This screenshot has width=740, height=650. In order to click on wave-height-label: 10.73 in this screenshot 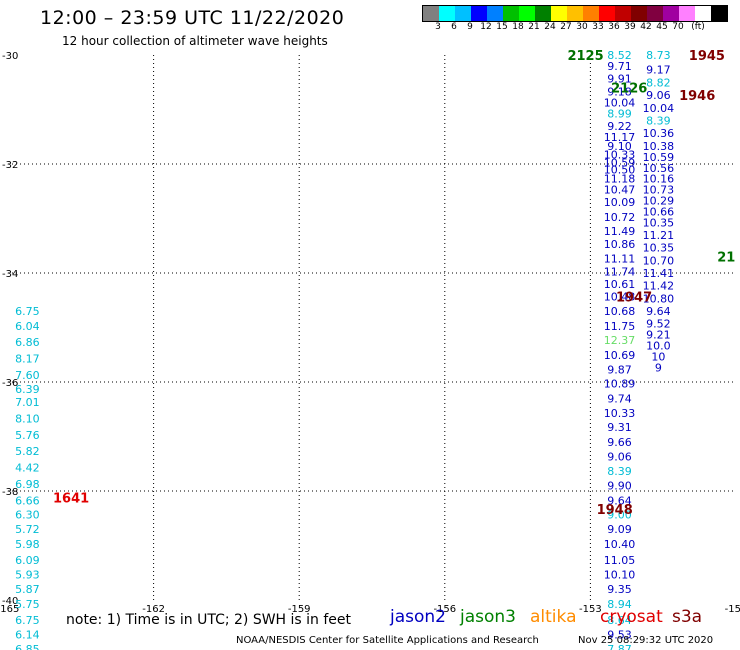, I will do `click(659, 190)`.